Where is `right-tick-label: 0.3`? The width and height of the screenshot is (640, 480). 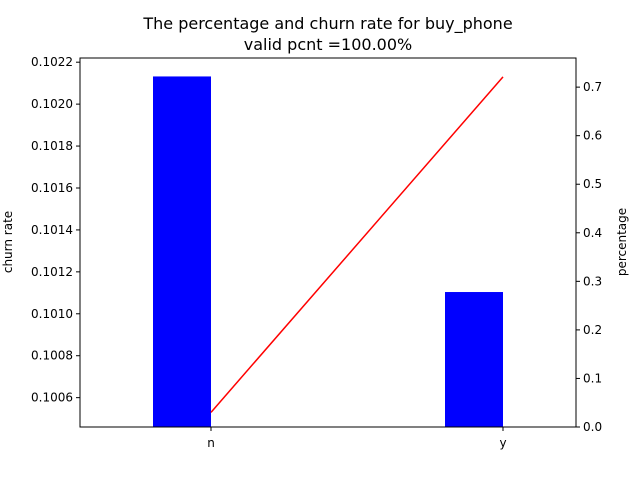 right-tick-label: 0.3 is located at coordinates (592, 281).